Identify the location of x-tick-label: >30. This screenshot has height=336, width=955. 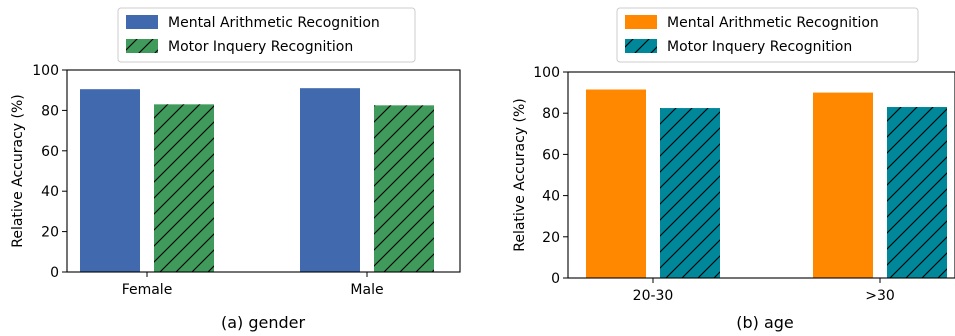
(880, 296).